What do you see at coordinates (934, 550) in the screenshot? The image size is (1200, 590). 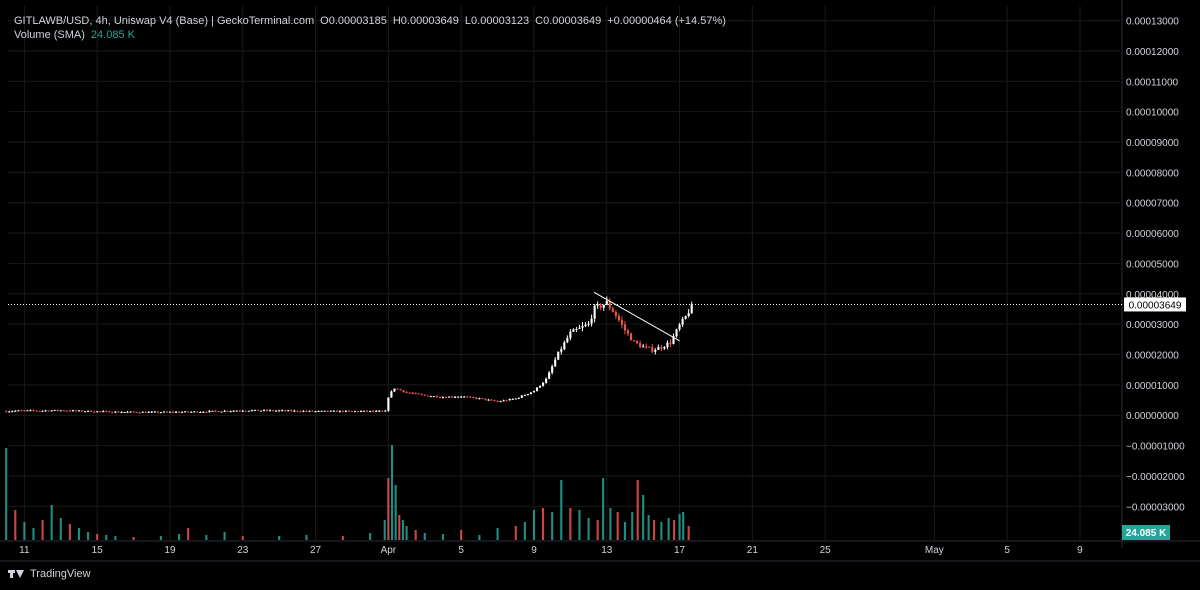 I see `x-tick-label: May` at bounding box center [934, 550].